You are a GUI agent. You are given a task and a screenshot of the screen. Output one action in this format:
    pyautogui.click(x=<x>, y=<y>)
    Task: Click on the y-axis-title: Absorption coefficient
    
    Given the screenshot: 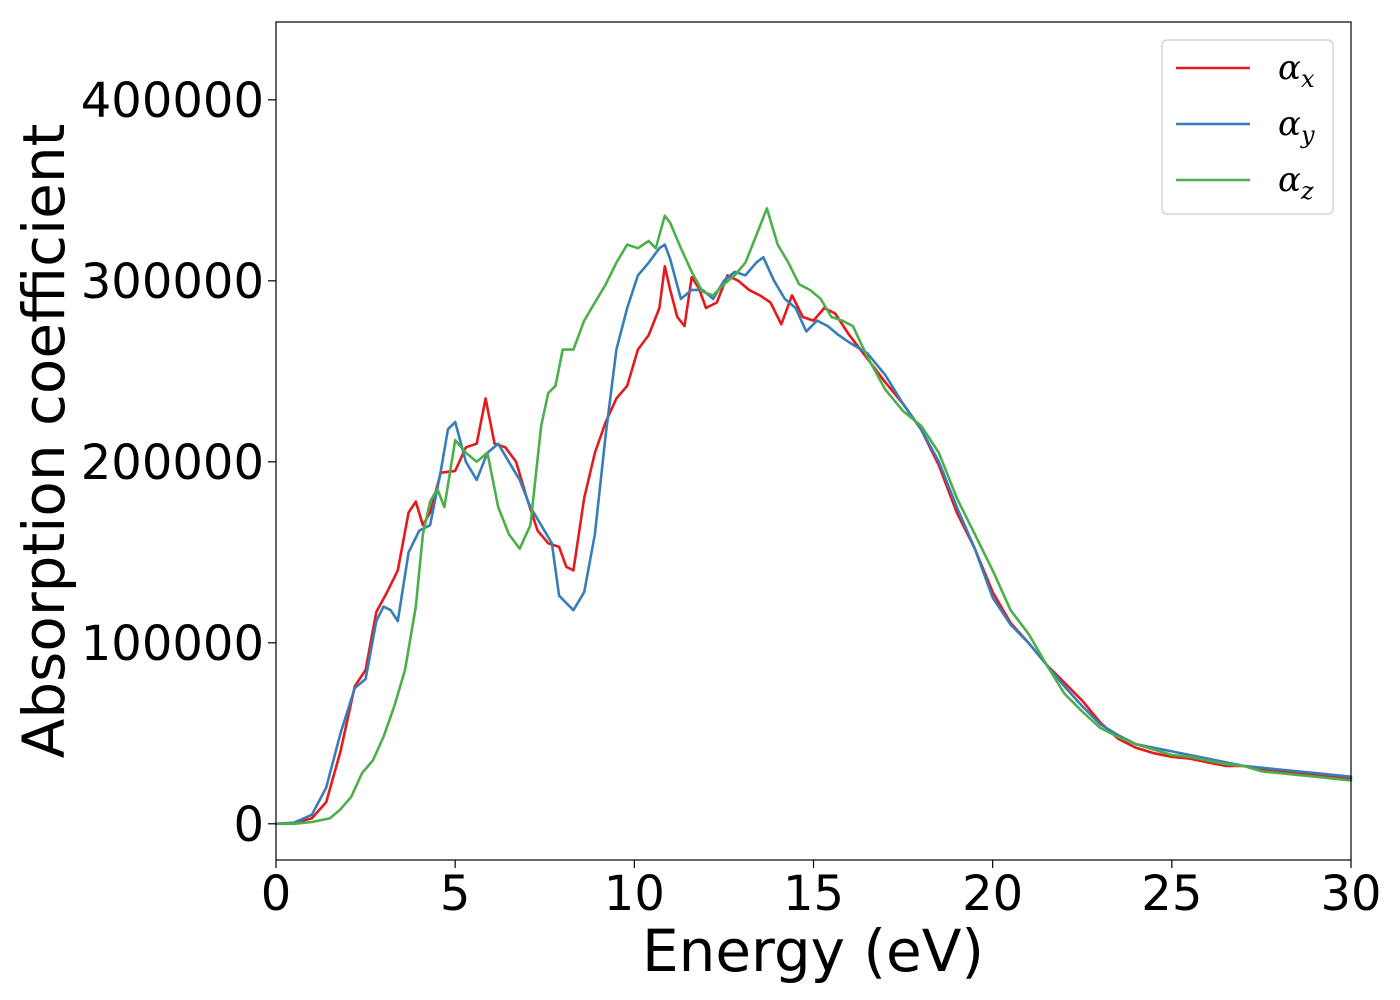 What is the action you would take?
    pyautogui.click(x=44, y=441)
    